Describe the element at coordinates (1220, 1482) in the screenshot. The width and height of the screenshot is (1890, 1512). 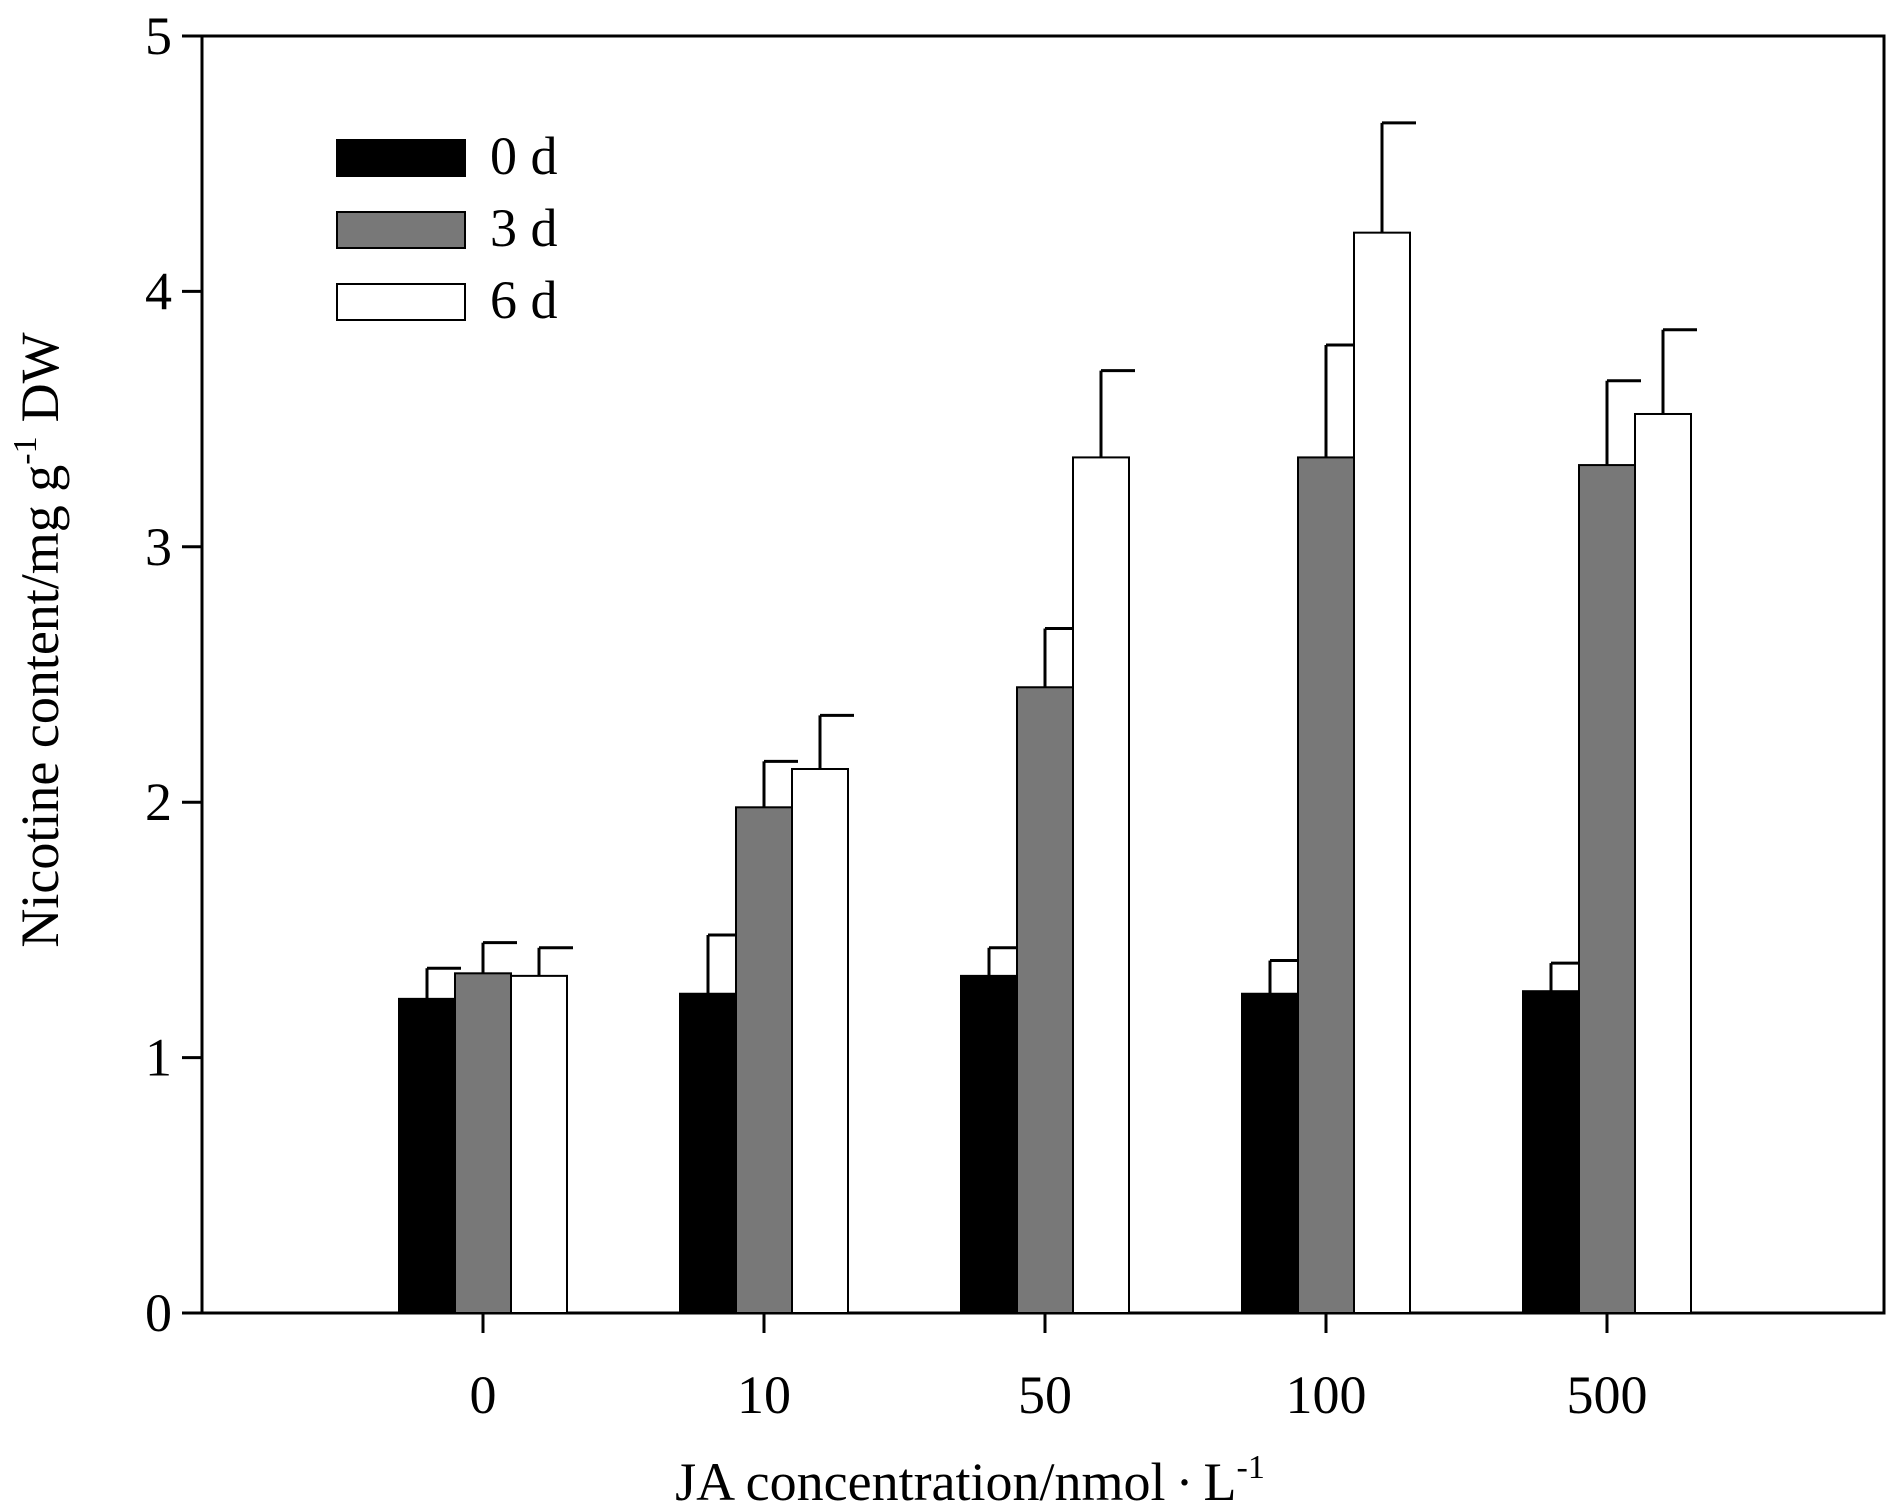
I see `x-axis-title-unit: L` at that location.